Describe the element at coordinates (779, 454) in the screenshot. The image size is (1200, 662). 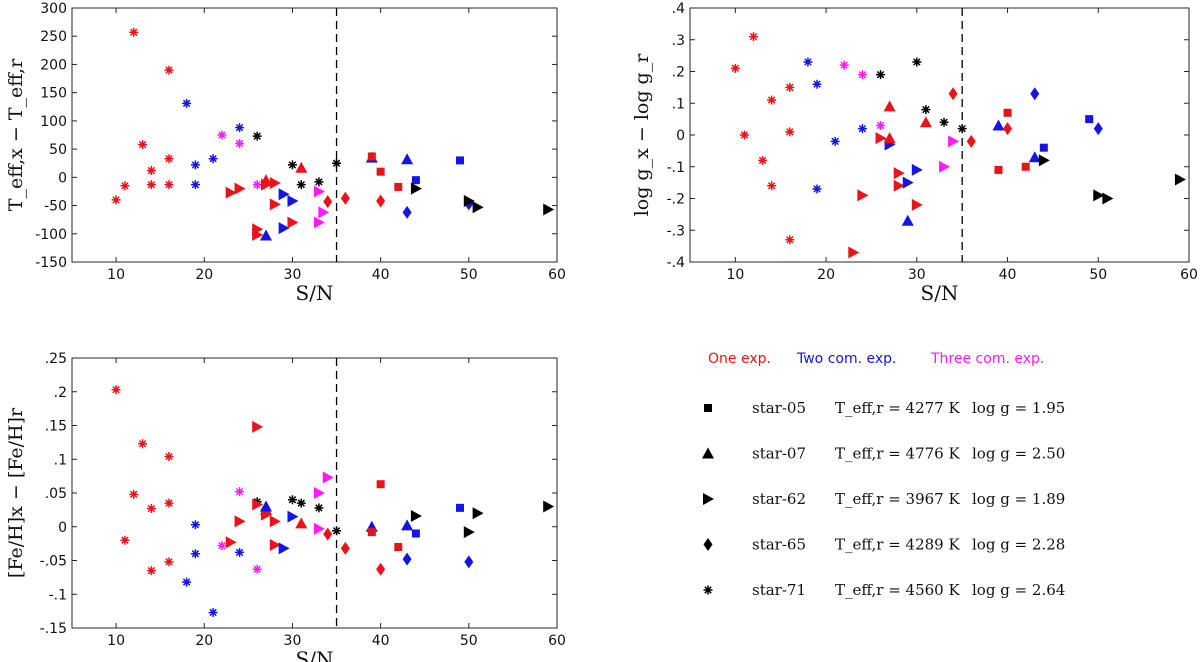
I see `legend-star-name: star-07` at that location.